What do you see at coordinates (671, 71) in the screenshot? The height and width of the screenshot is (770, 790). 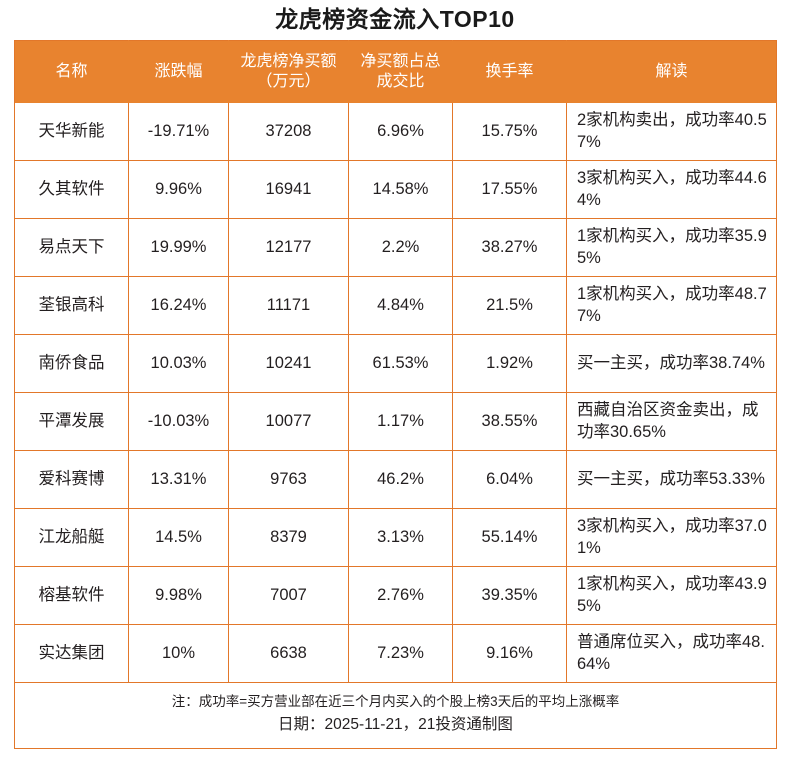 I see `column-header-note: 解读` at bounding box center [671, 71].